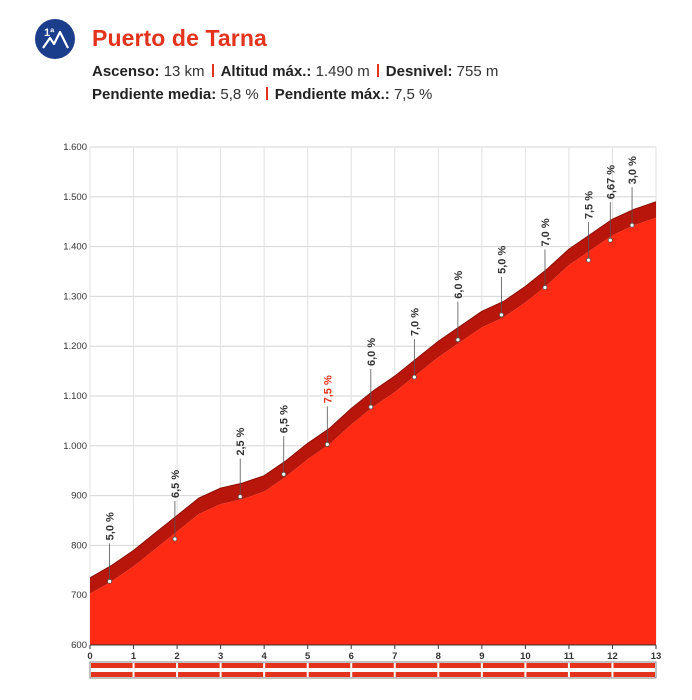 The width and height of the screenshot is (692, 700). I want to click on mountain-icon, so click(55, 39).